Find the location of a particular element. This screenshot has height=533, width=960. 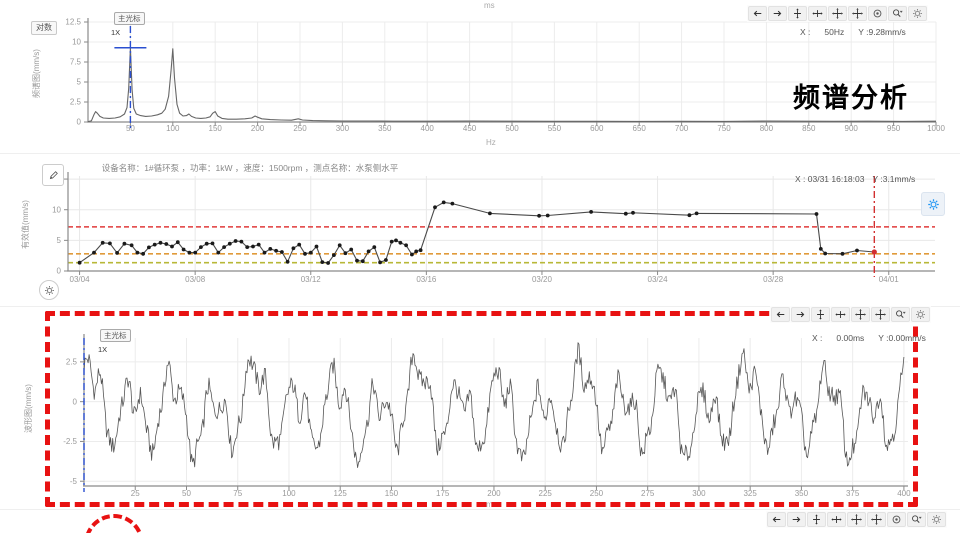

trend-history-settings-button is located at coordinates (49, 290).